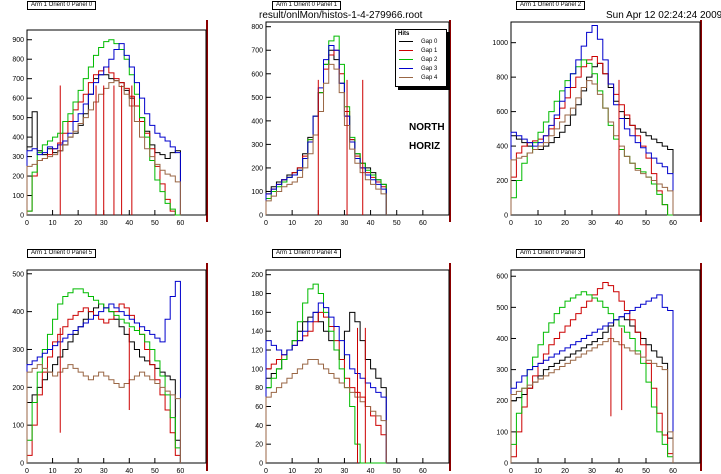 The height and width of the screenshot is (474, 721). Describe the element at coordinates (551, 253) in the screenshot. I see `panel-title: Arm 1 Orient 0 Panel 3` at that location.